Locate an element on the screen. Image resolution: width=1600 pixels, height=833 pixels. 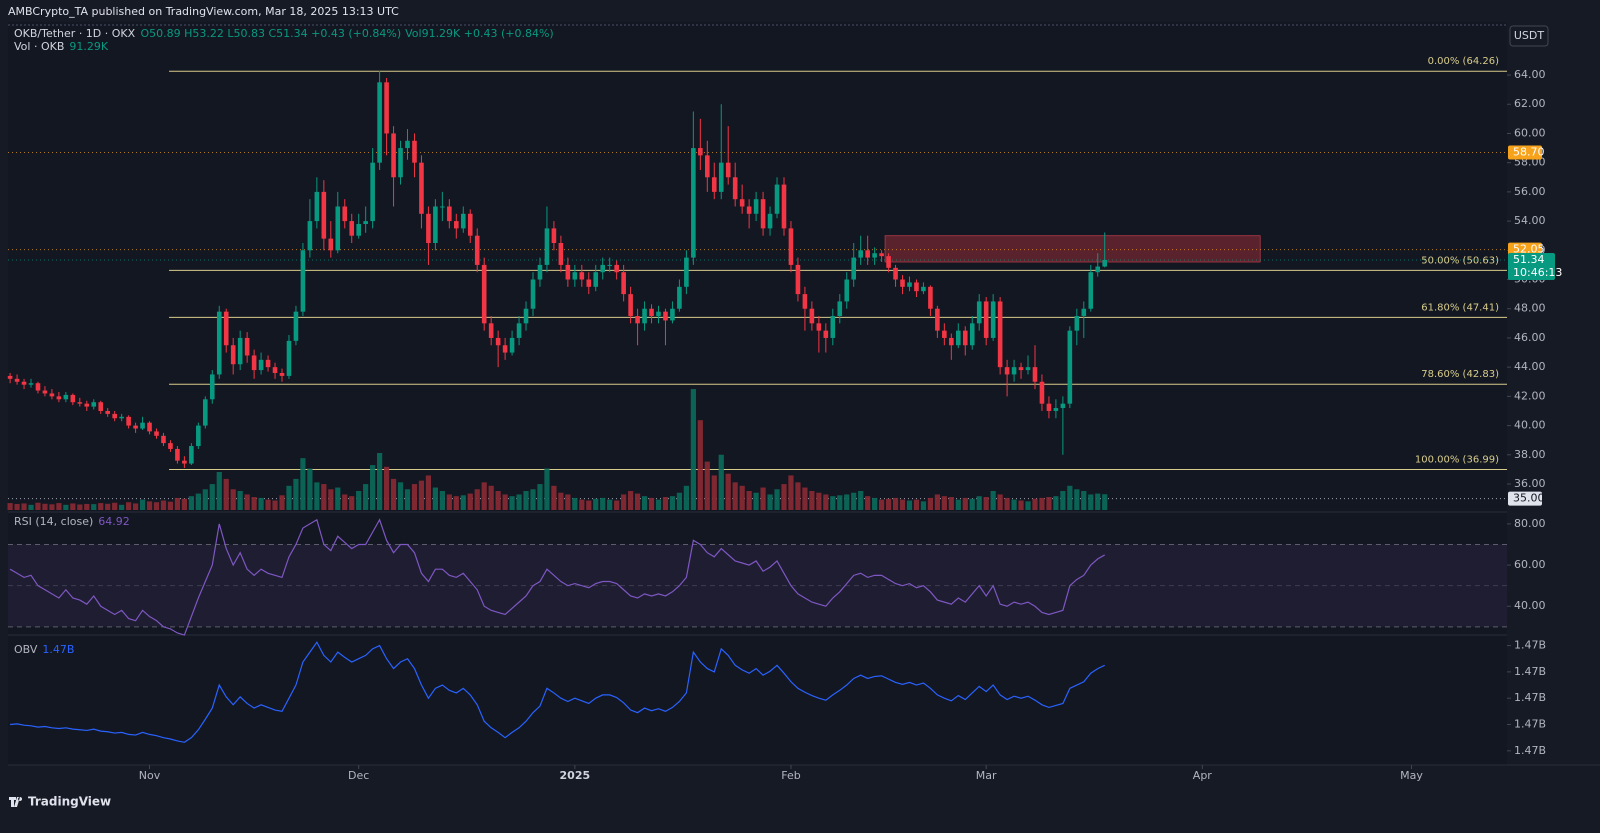
rsi-title: RSI (14, close) is located at coordinates (53, 521).